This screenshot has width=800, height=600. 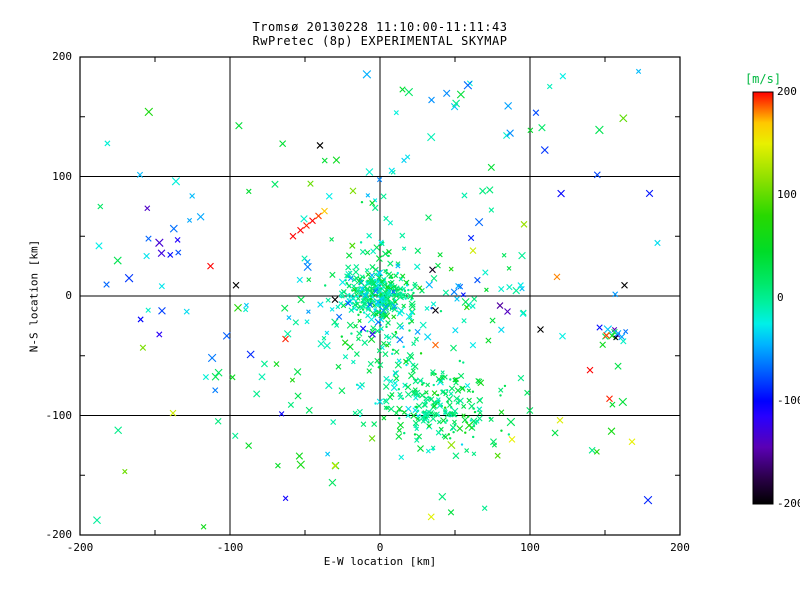 I want to click on colorbar-unit-label: [m/s], so click(x=763, y=79).